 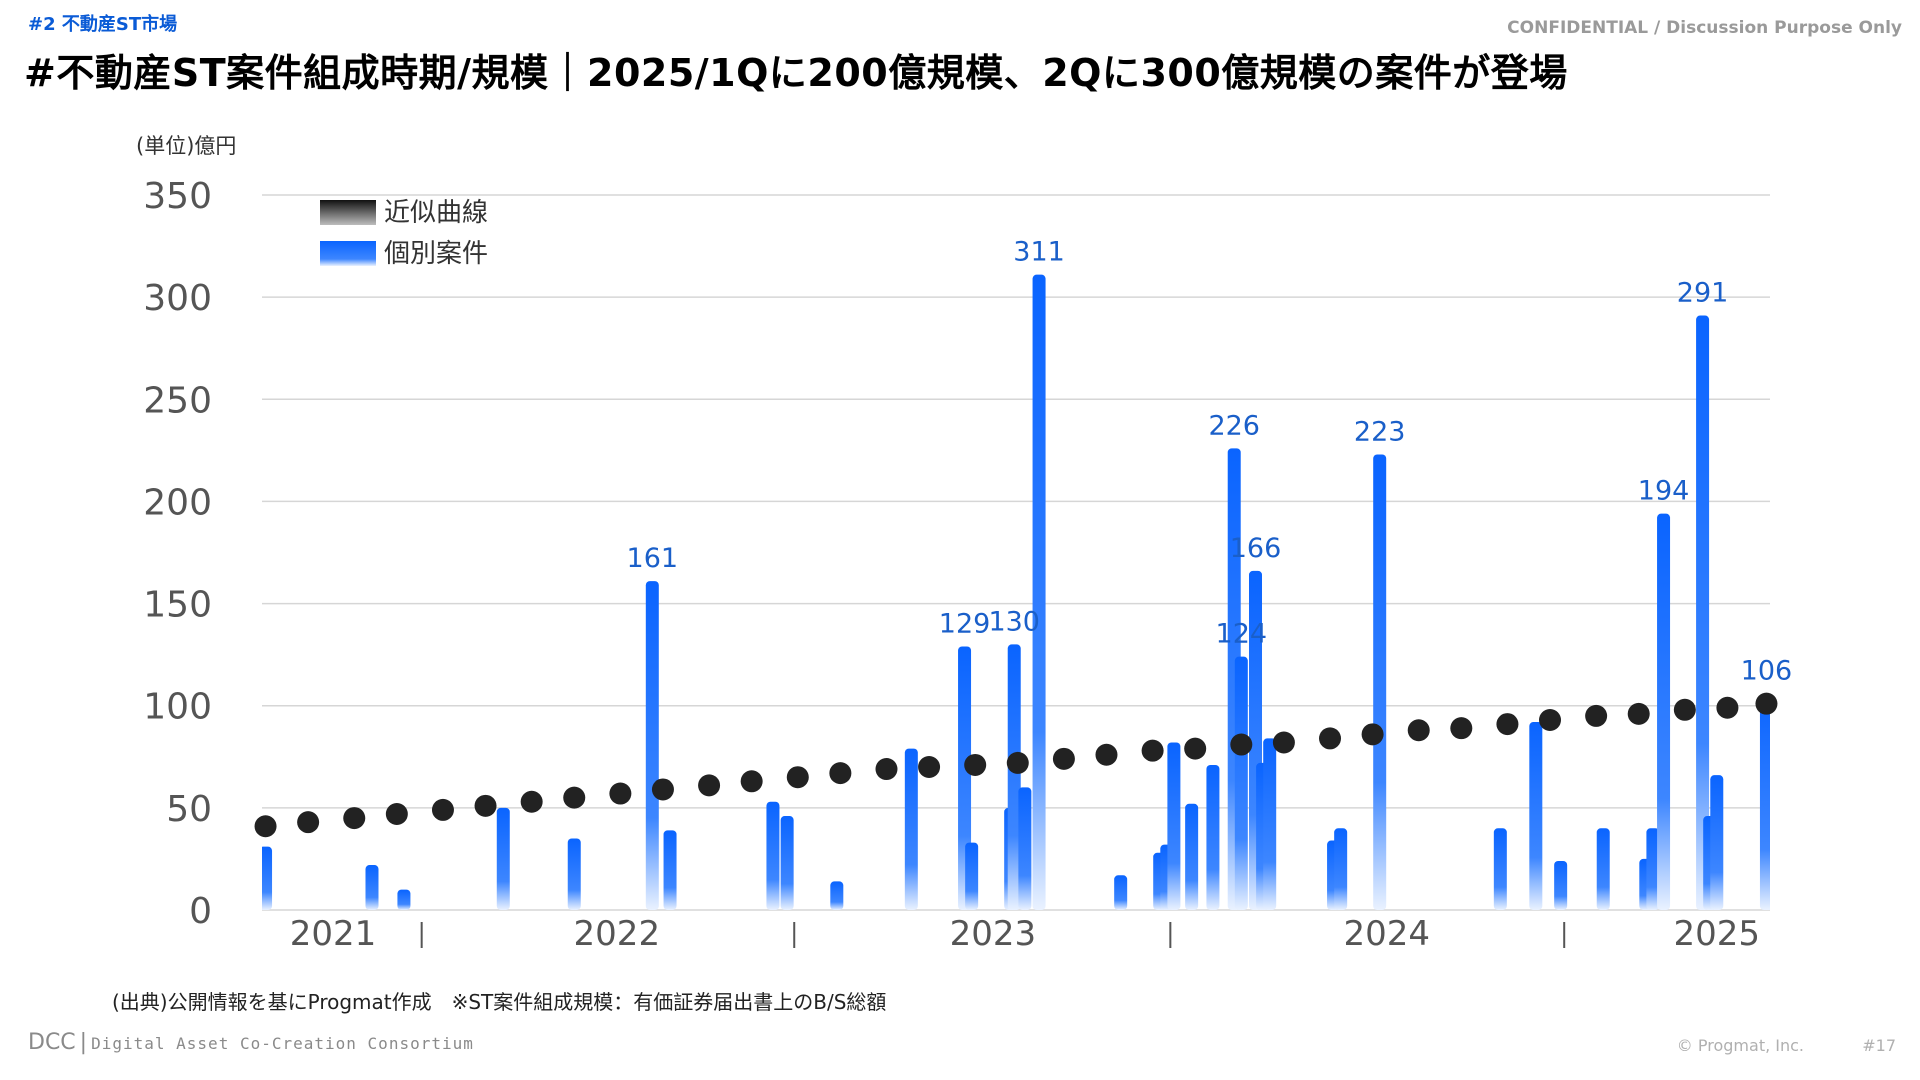 What do you see at coordinates (189, 809) in the screenshot?
I see `y-tick-label: 50` at bounding box center [189, 809].